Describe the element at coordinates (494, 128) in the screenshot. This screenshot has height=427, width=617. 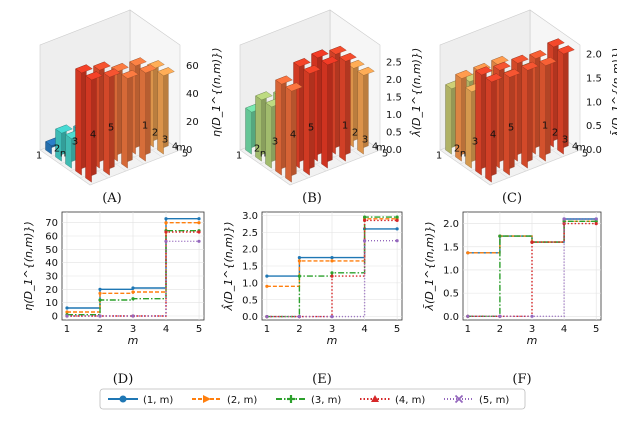
I see `bar3d-n1-m5` at that location.